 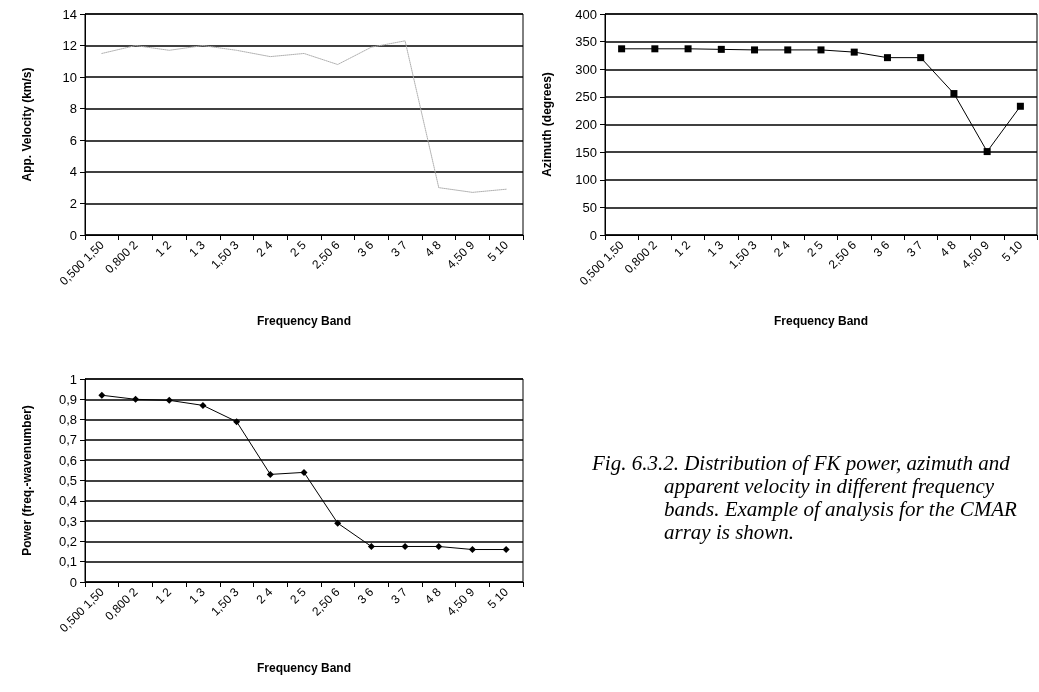 What do you see at coordinates (73, 203) in the screenshot?
I see `y-tick-label: 2` at bounding box center [73, 203].